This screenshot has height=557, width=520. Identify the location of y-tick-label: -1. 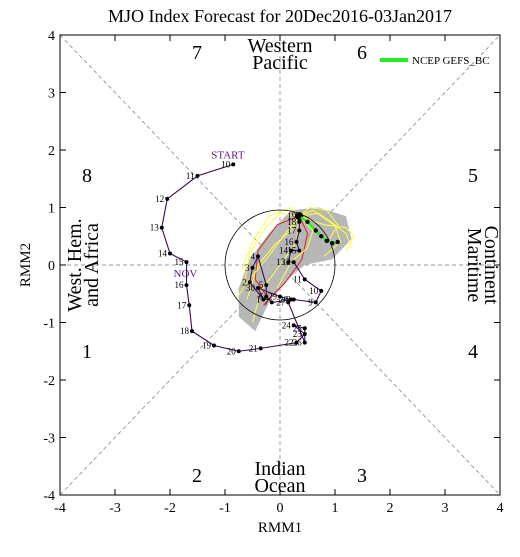
(49, 324).